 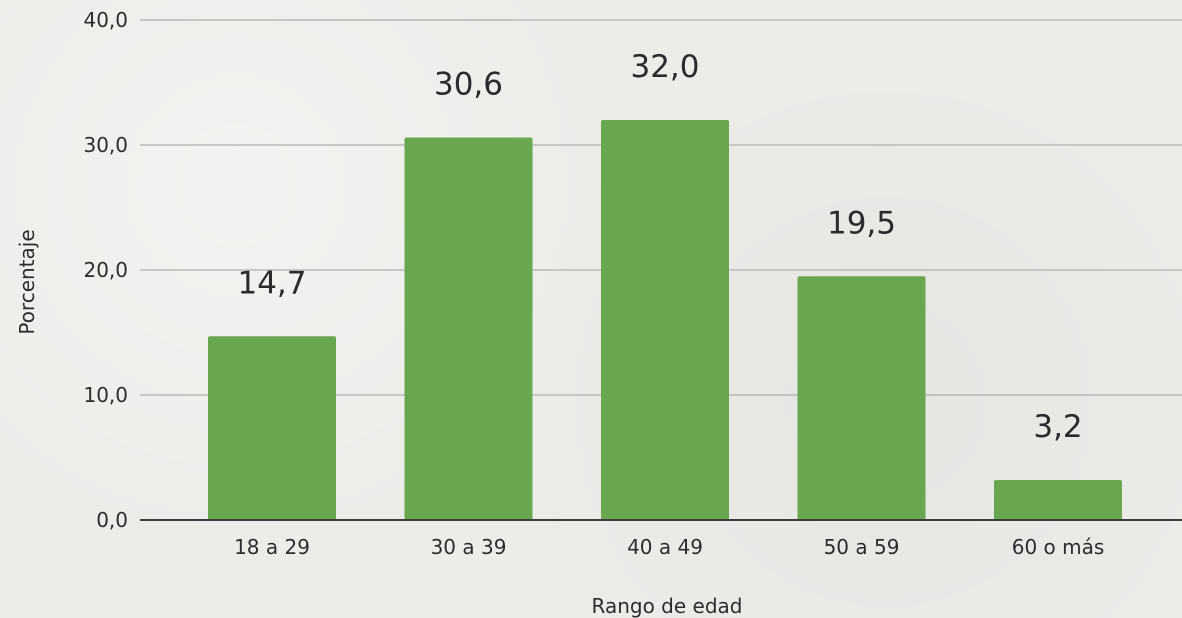 I want to click on data-label: 19,5, so click(x=861, y=223).